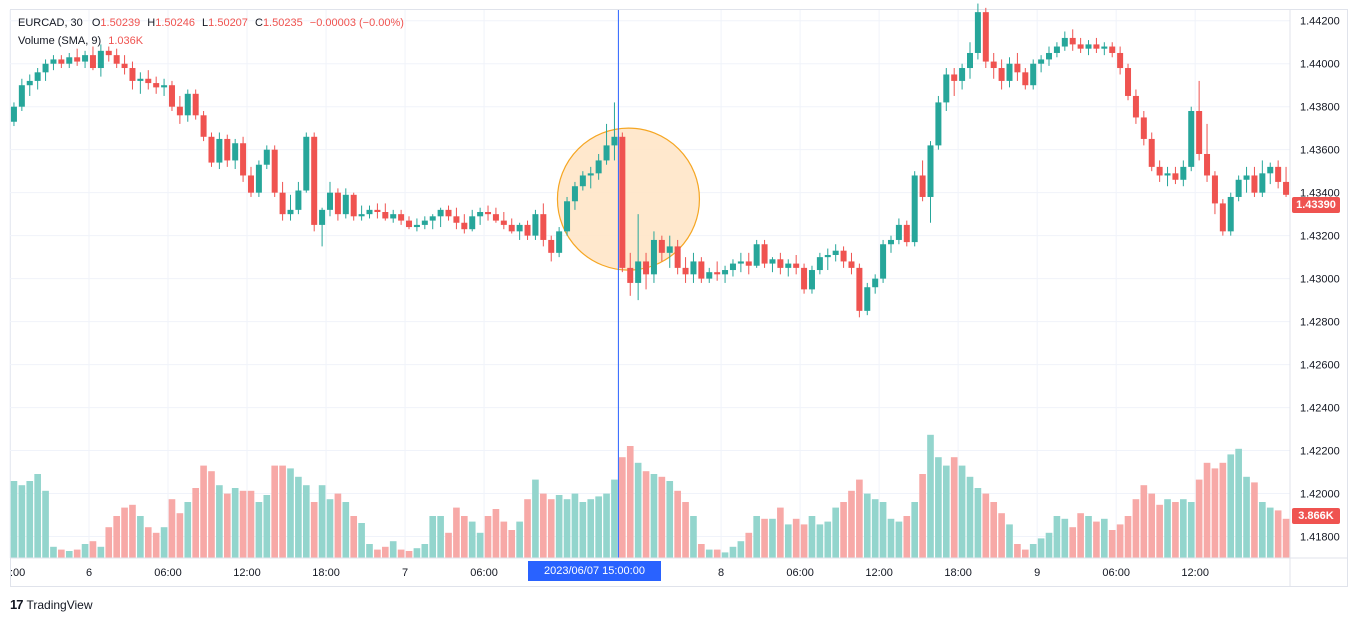 The image size is (1358, 622). Describe the element at coordinates (96, 23) in the screenshot. I see `open-label: O` at that location.